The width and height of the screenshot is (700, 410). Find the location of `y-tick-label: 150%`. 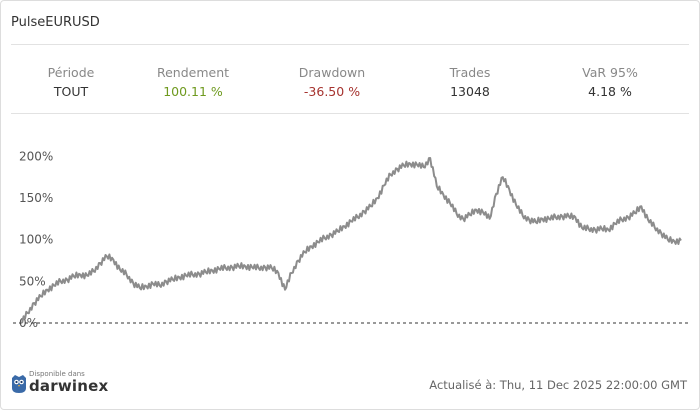

y-tick-label: 150% is located at coordinates (36, 198).